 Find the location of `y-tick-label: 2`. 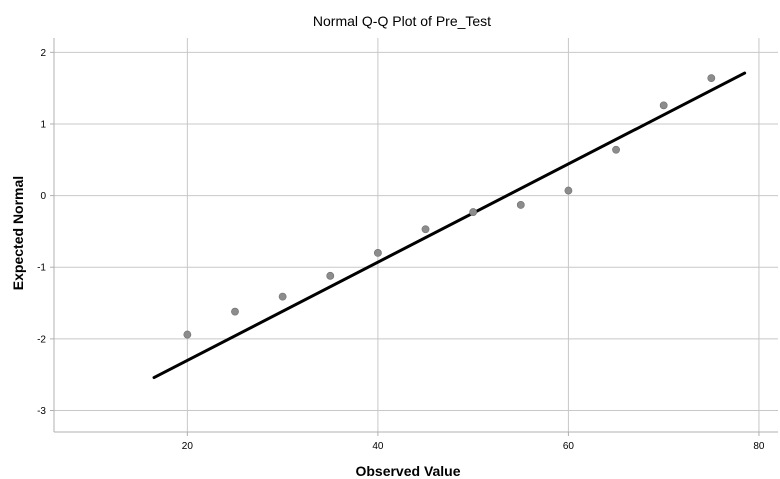

y-tick-label: 2 is located at coordinates (43, 53).